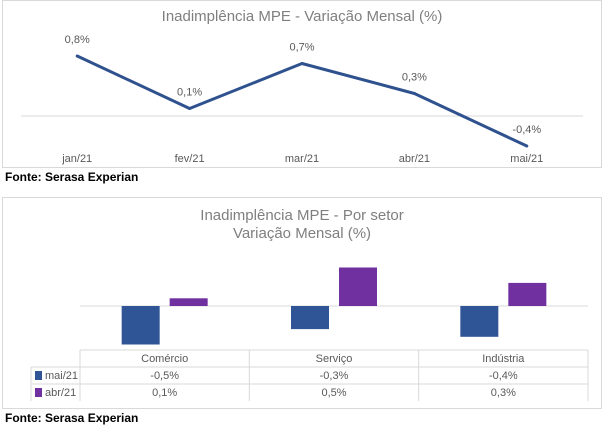  What do you see at coordinates (189, 93) in the screenshot?
I see `data-label: 0,1%` at bounding box center [189, 93].